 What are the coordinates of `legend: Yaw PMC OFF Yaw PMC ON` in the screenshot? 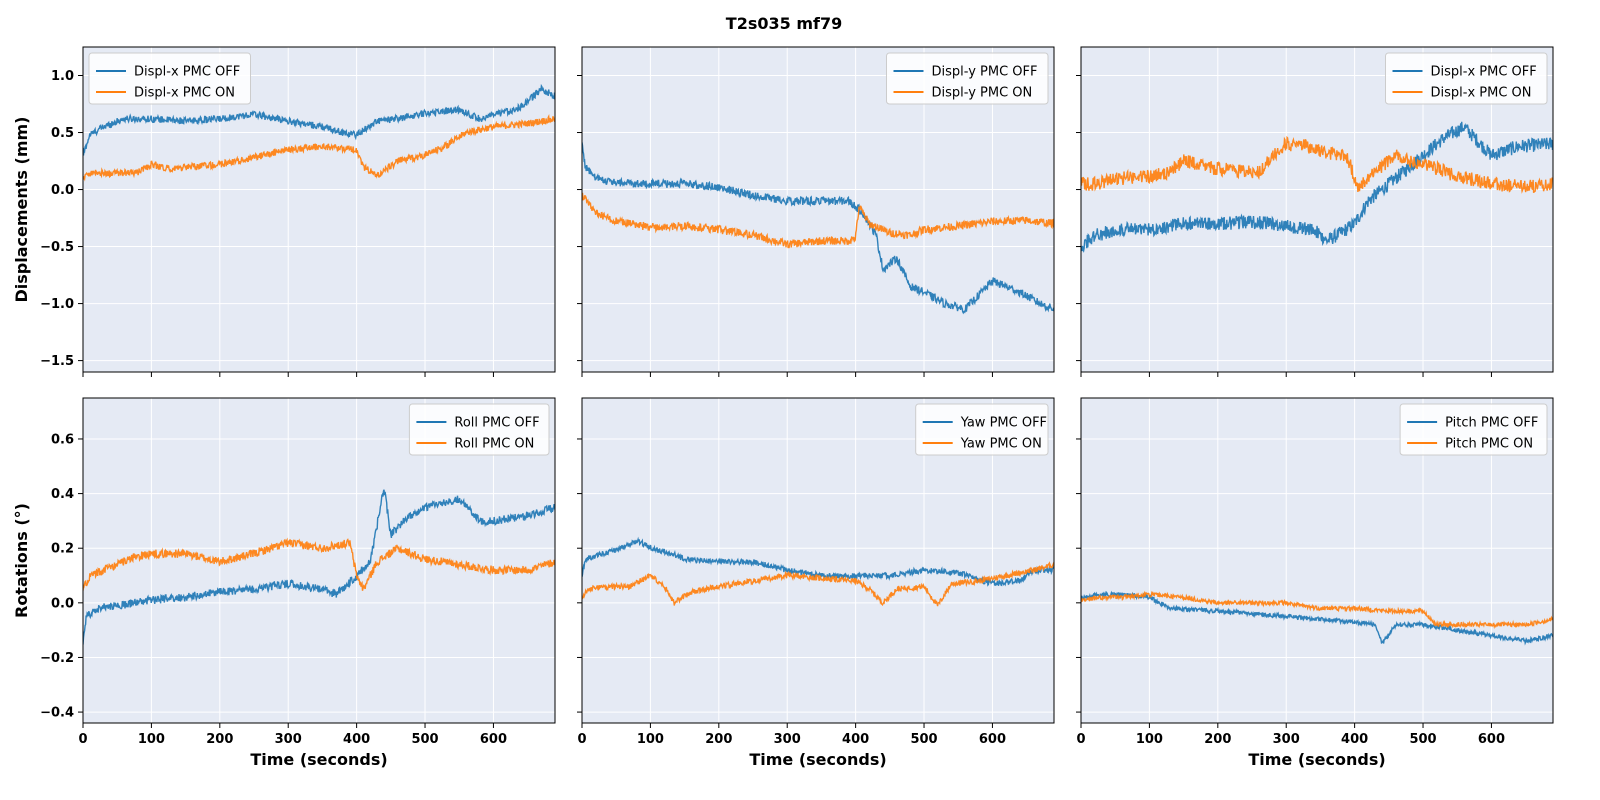 It's located at (982, 429).